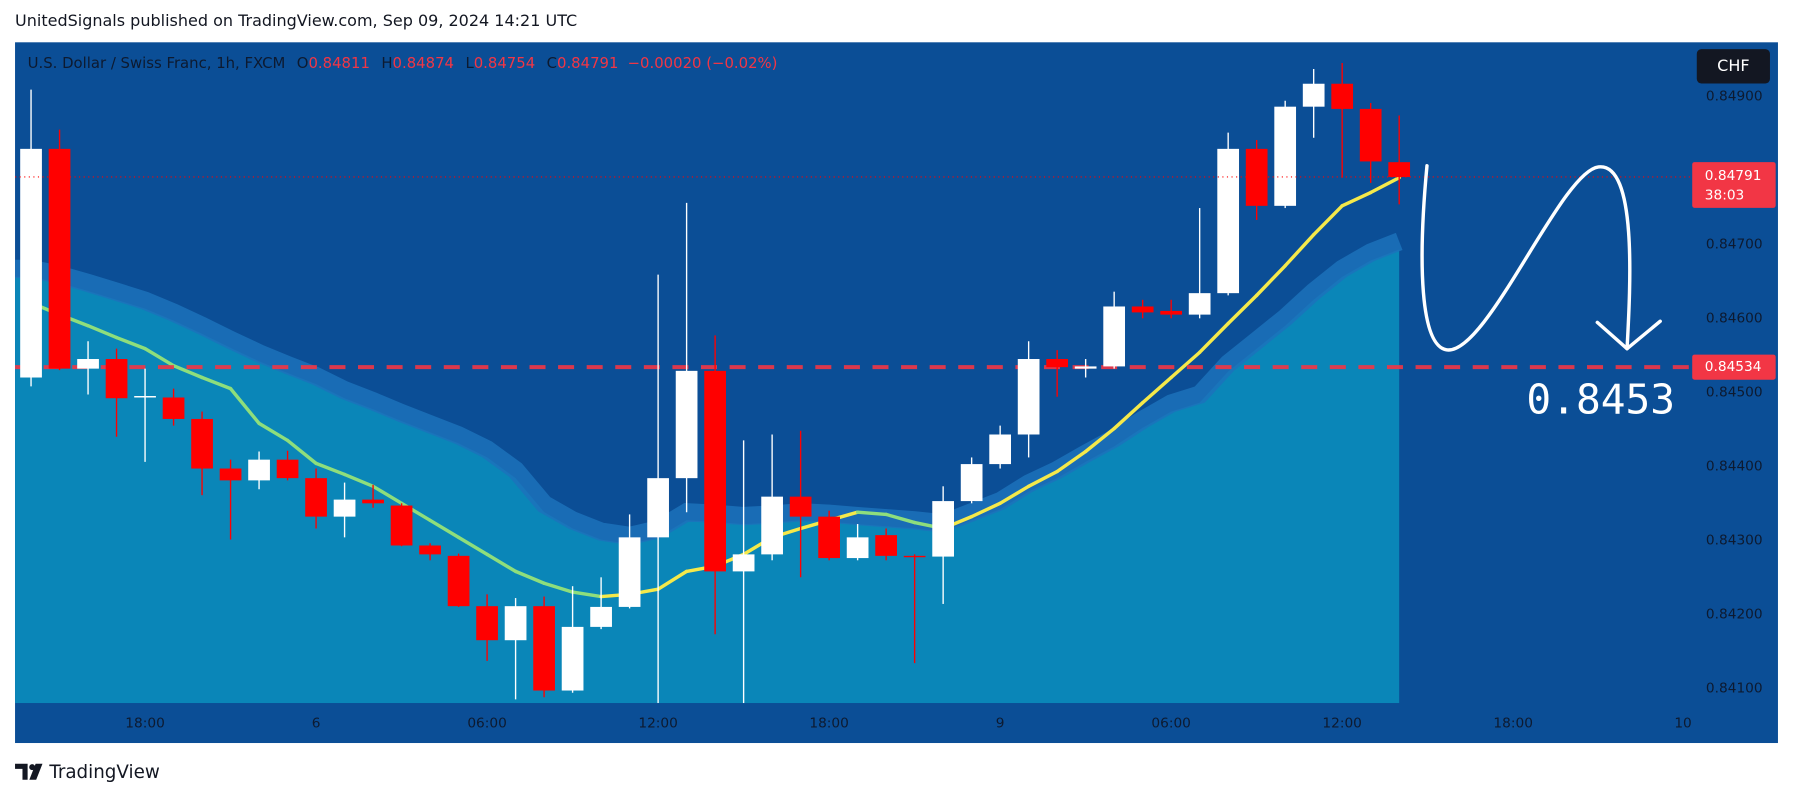 The image size is (1793, 798). Describe the element at coordinates (316, 724) in the screenshot. I see `x-tick-label: 6` at that location.